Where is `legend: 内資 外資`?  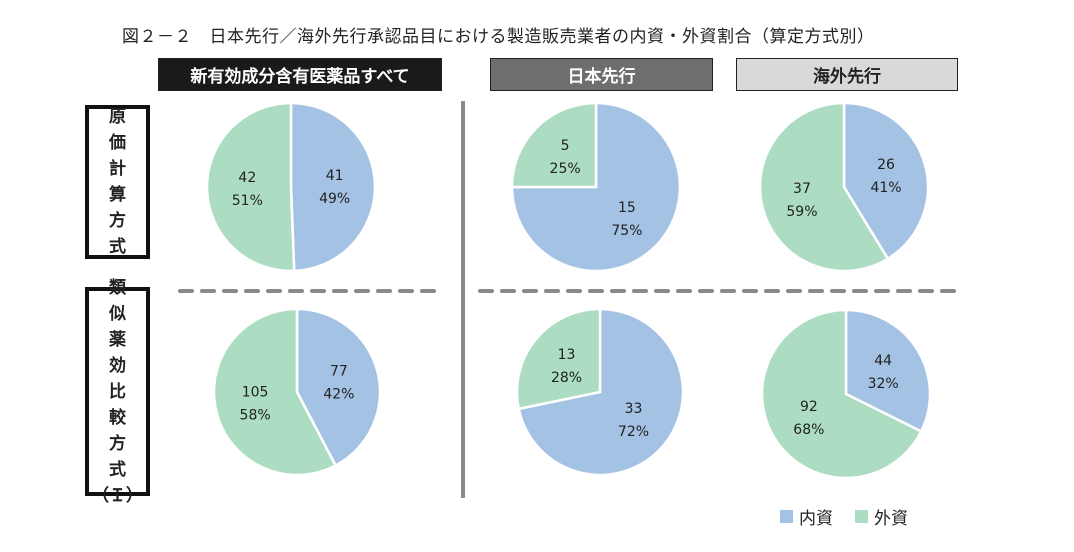 legend: 内資 外資 is located at coordinates (855, 516).